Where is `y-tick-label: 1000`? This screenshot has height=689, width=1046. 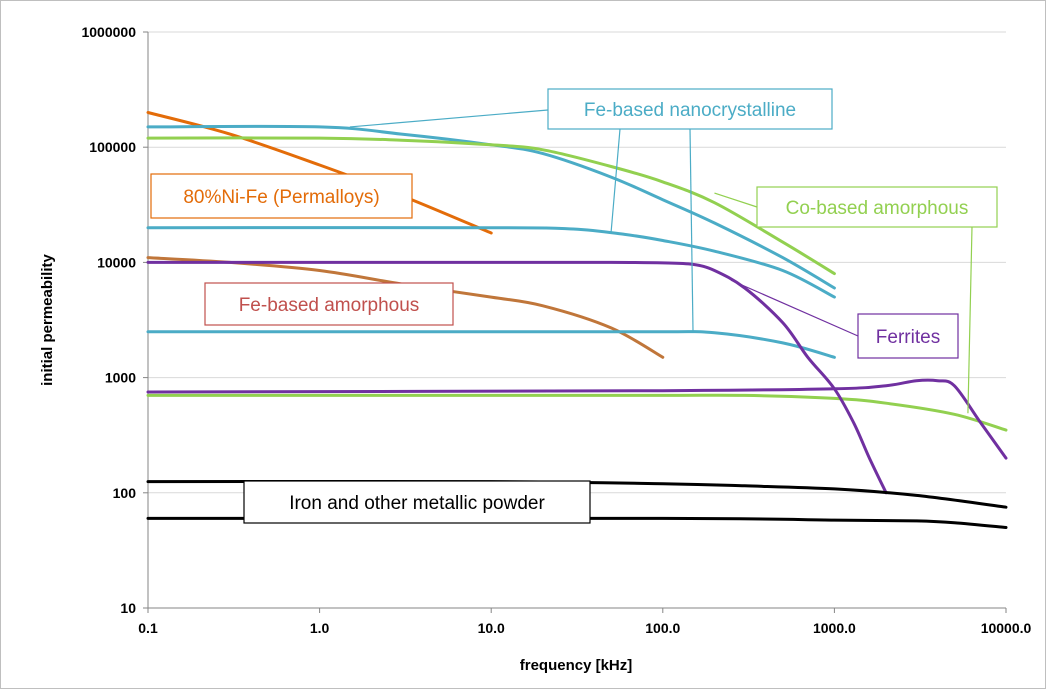
y-tick-label: 1000 is located at coordinates (120, 378).